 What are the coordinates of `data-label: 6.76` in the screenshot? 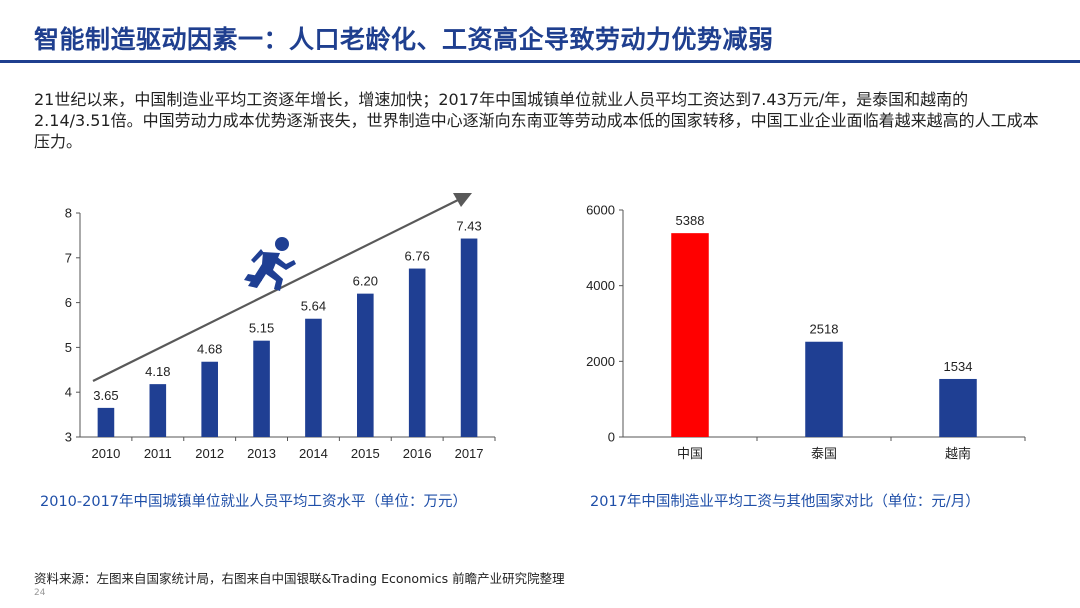 It's located at (417, 256).